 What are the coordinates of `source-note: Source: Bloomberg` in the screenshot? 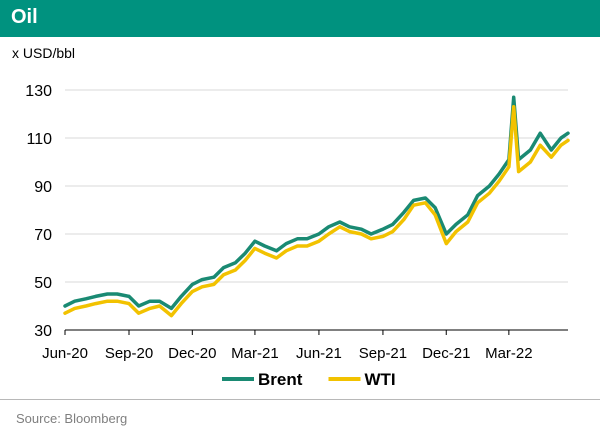 It's located at (72, 418).